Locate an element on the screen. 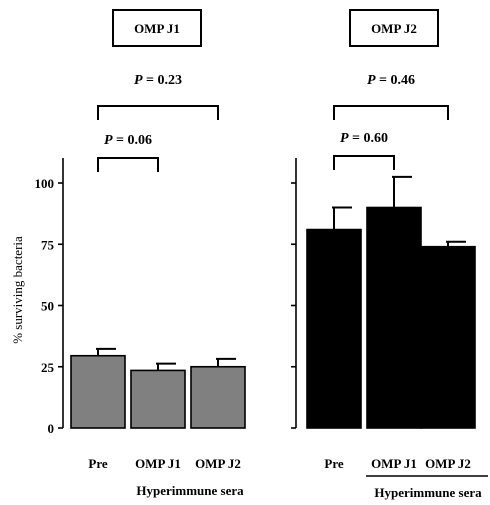 This screenshot has height=505, width=490. y-tick-label: 50 is located at coordinates (47, 306).